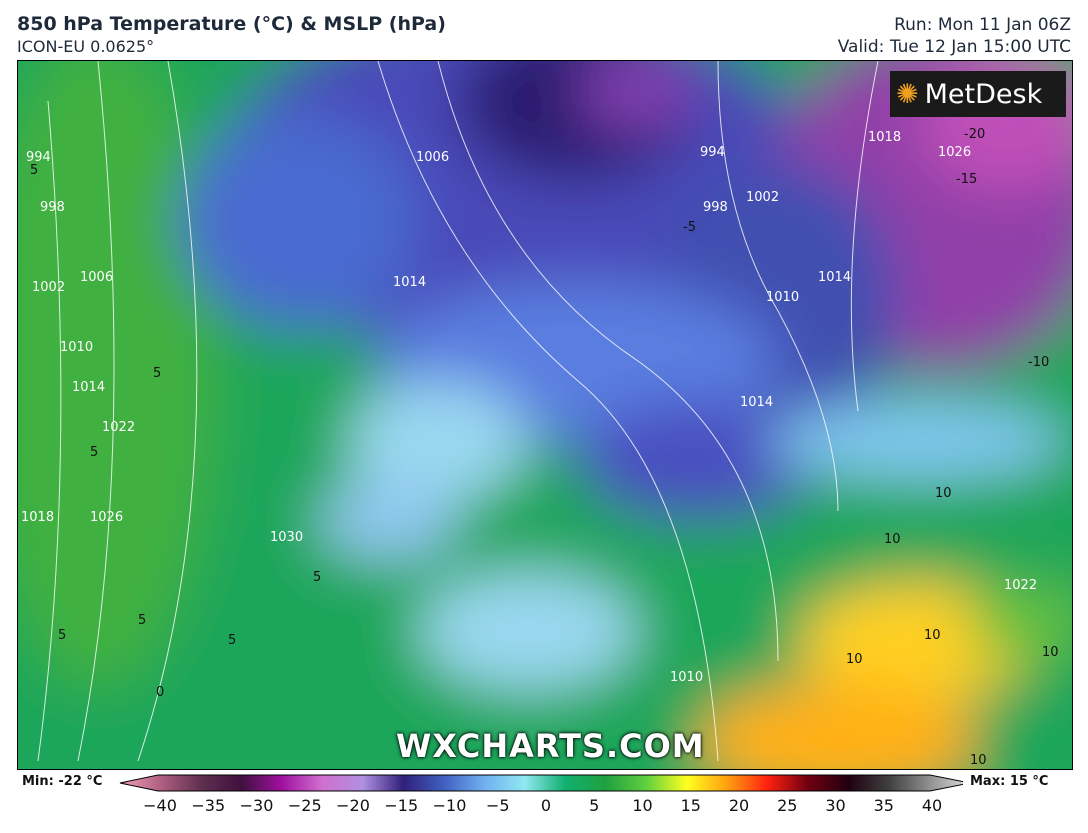  Describe the element at coordinates (835, 805) in the screenshot. I see `colorbar-tick: 30` at that location.